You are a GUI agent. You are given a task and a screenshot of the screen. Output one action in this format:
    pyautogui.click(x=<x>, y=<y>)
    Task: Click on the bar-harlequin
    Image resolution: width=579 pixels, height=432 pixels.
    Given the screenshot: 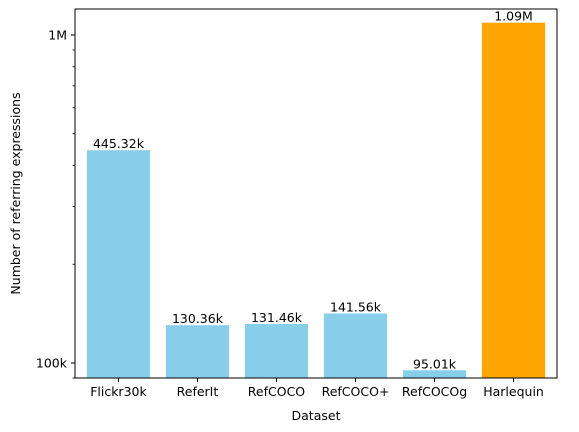 What is the action you would take?
    pyautogui.click(x=513, y=200)
    